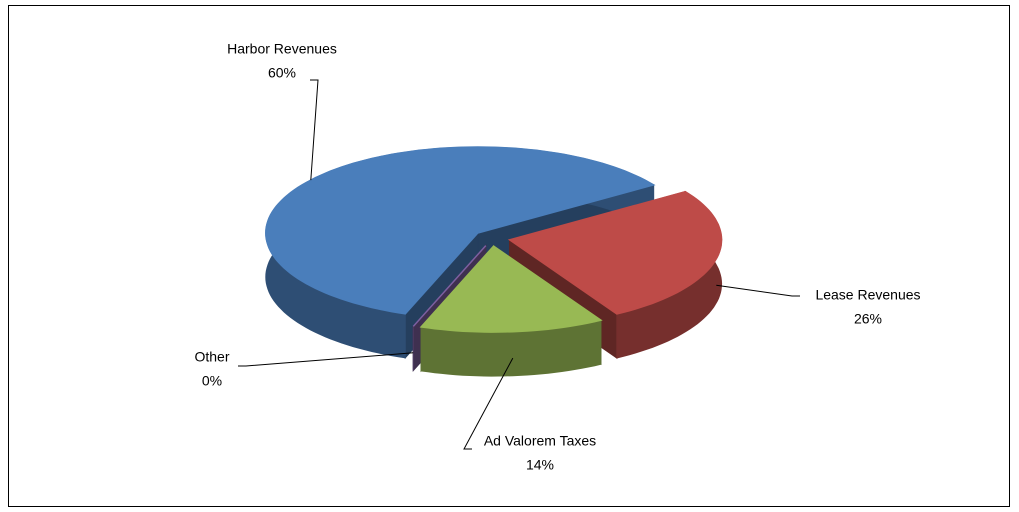 The height and width of the screenshot is (512, 1019). What do you see at coordinates (211, 357) in the screenshot?
I see `slice-label: Other` at bounding box center [211, 357].